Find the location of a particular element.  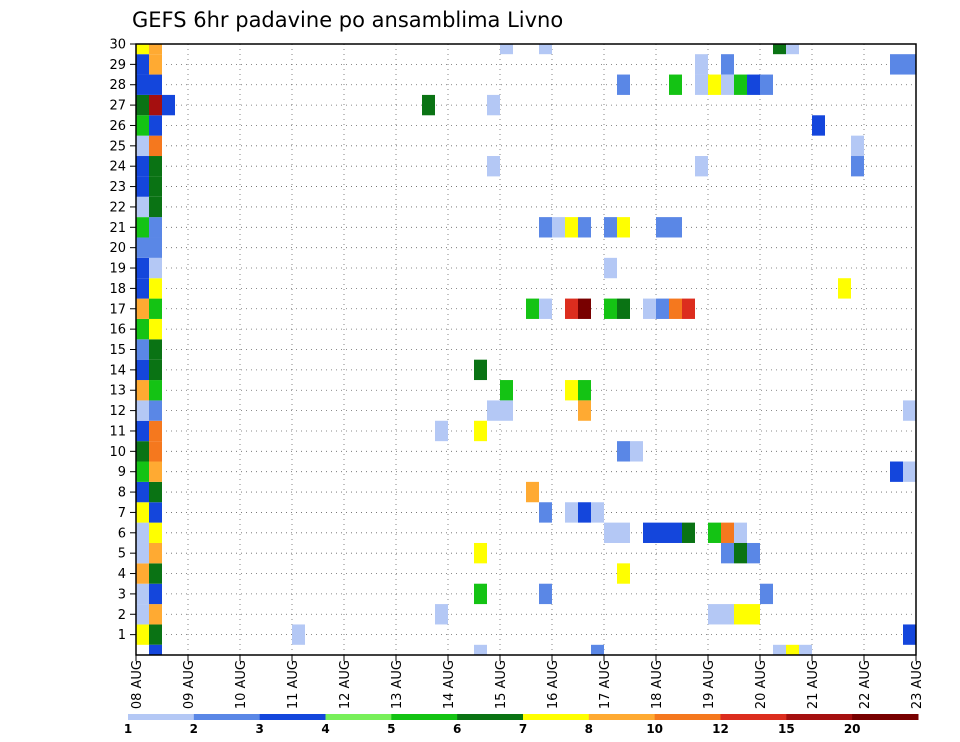

y-tick-label: 29 is located at coordinates (117, 65).